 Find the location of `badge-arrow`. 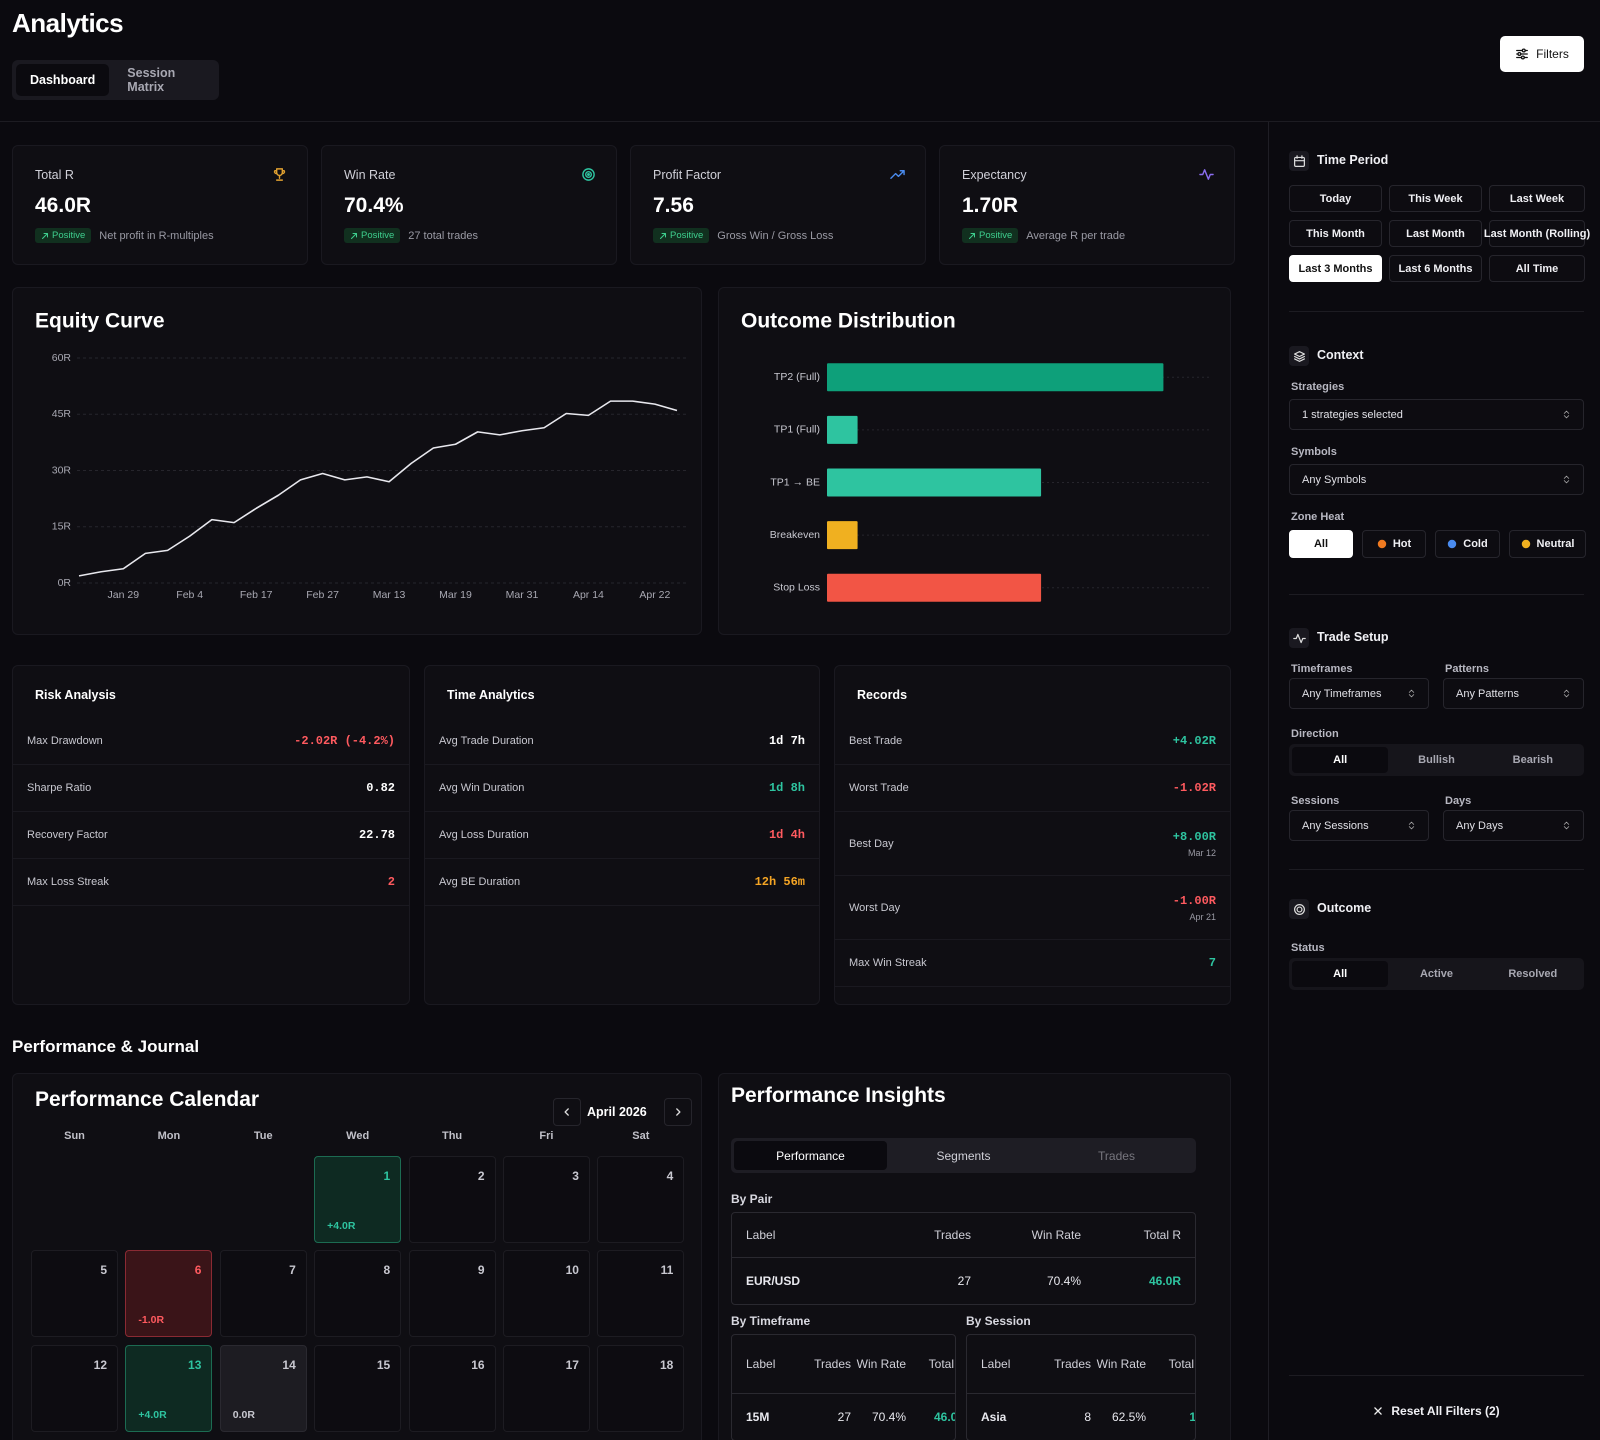

badge-arrow is located at coordinates (972, 235).